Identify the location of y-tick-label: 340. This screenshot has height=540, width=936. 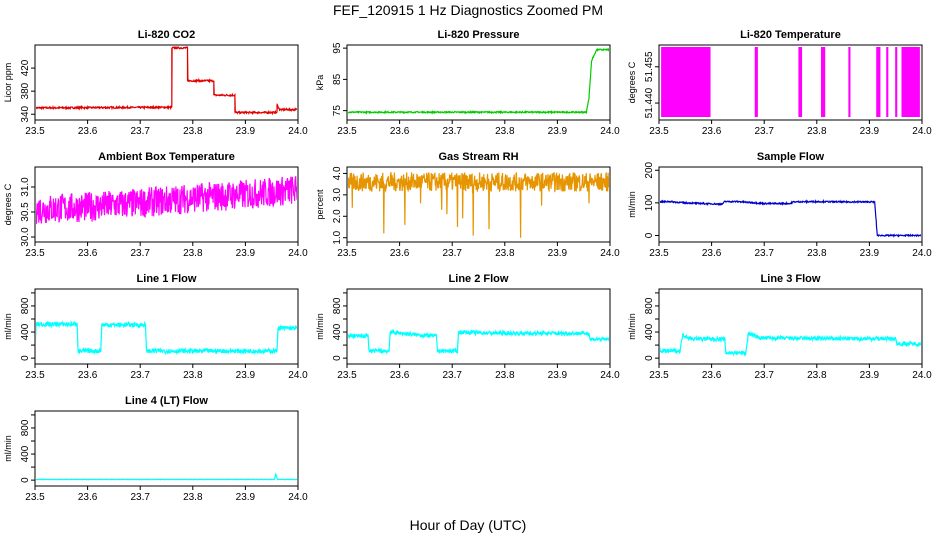
(25, 113).